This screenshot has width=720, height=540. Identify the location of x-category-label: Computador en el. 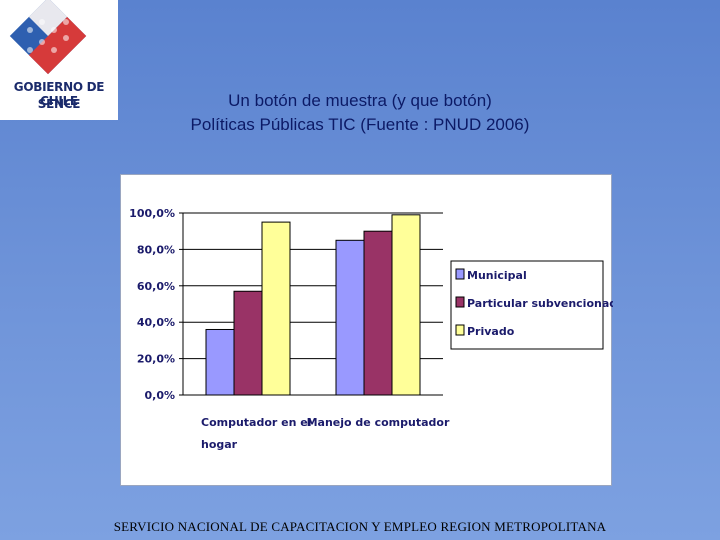
(256, 422).